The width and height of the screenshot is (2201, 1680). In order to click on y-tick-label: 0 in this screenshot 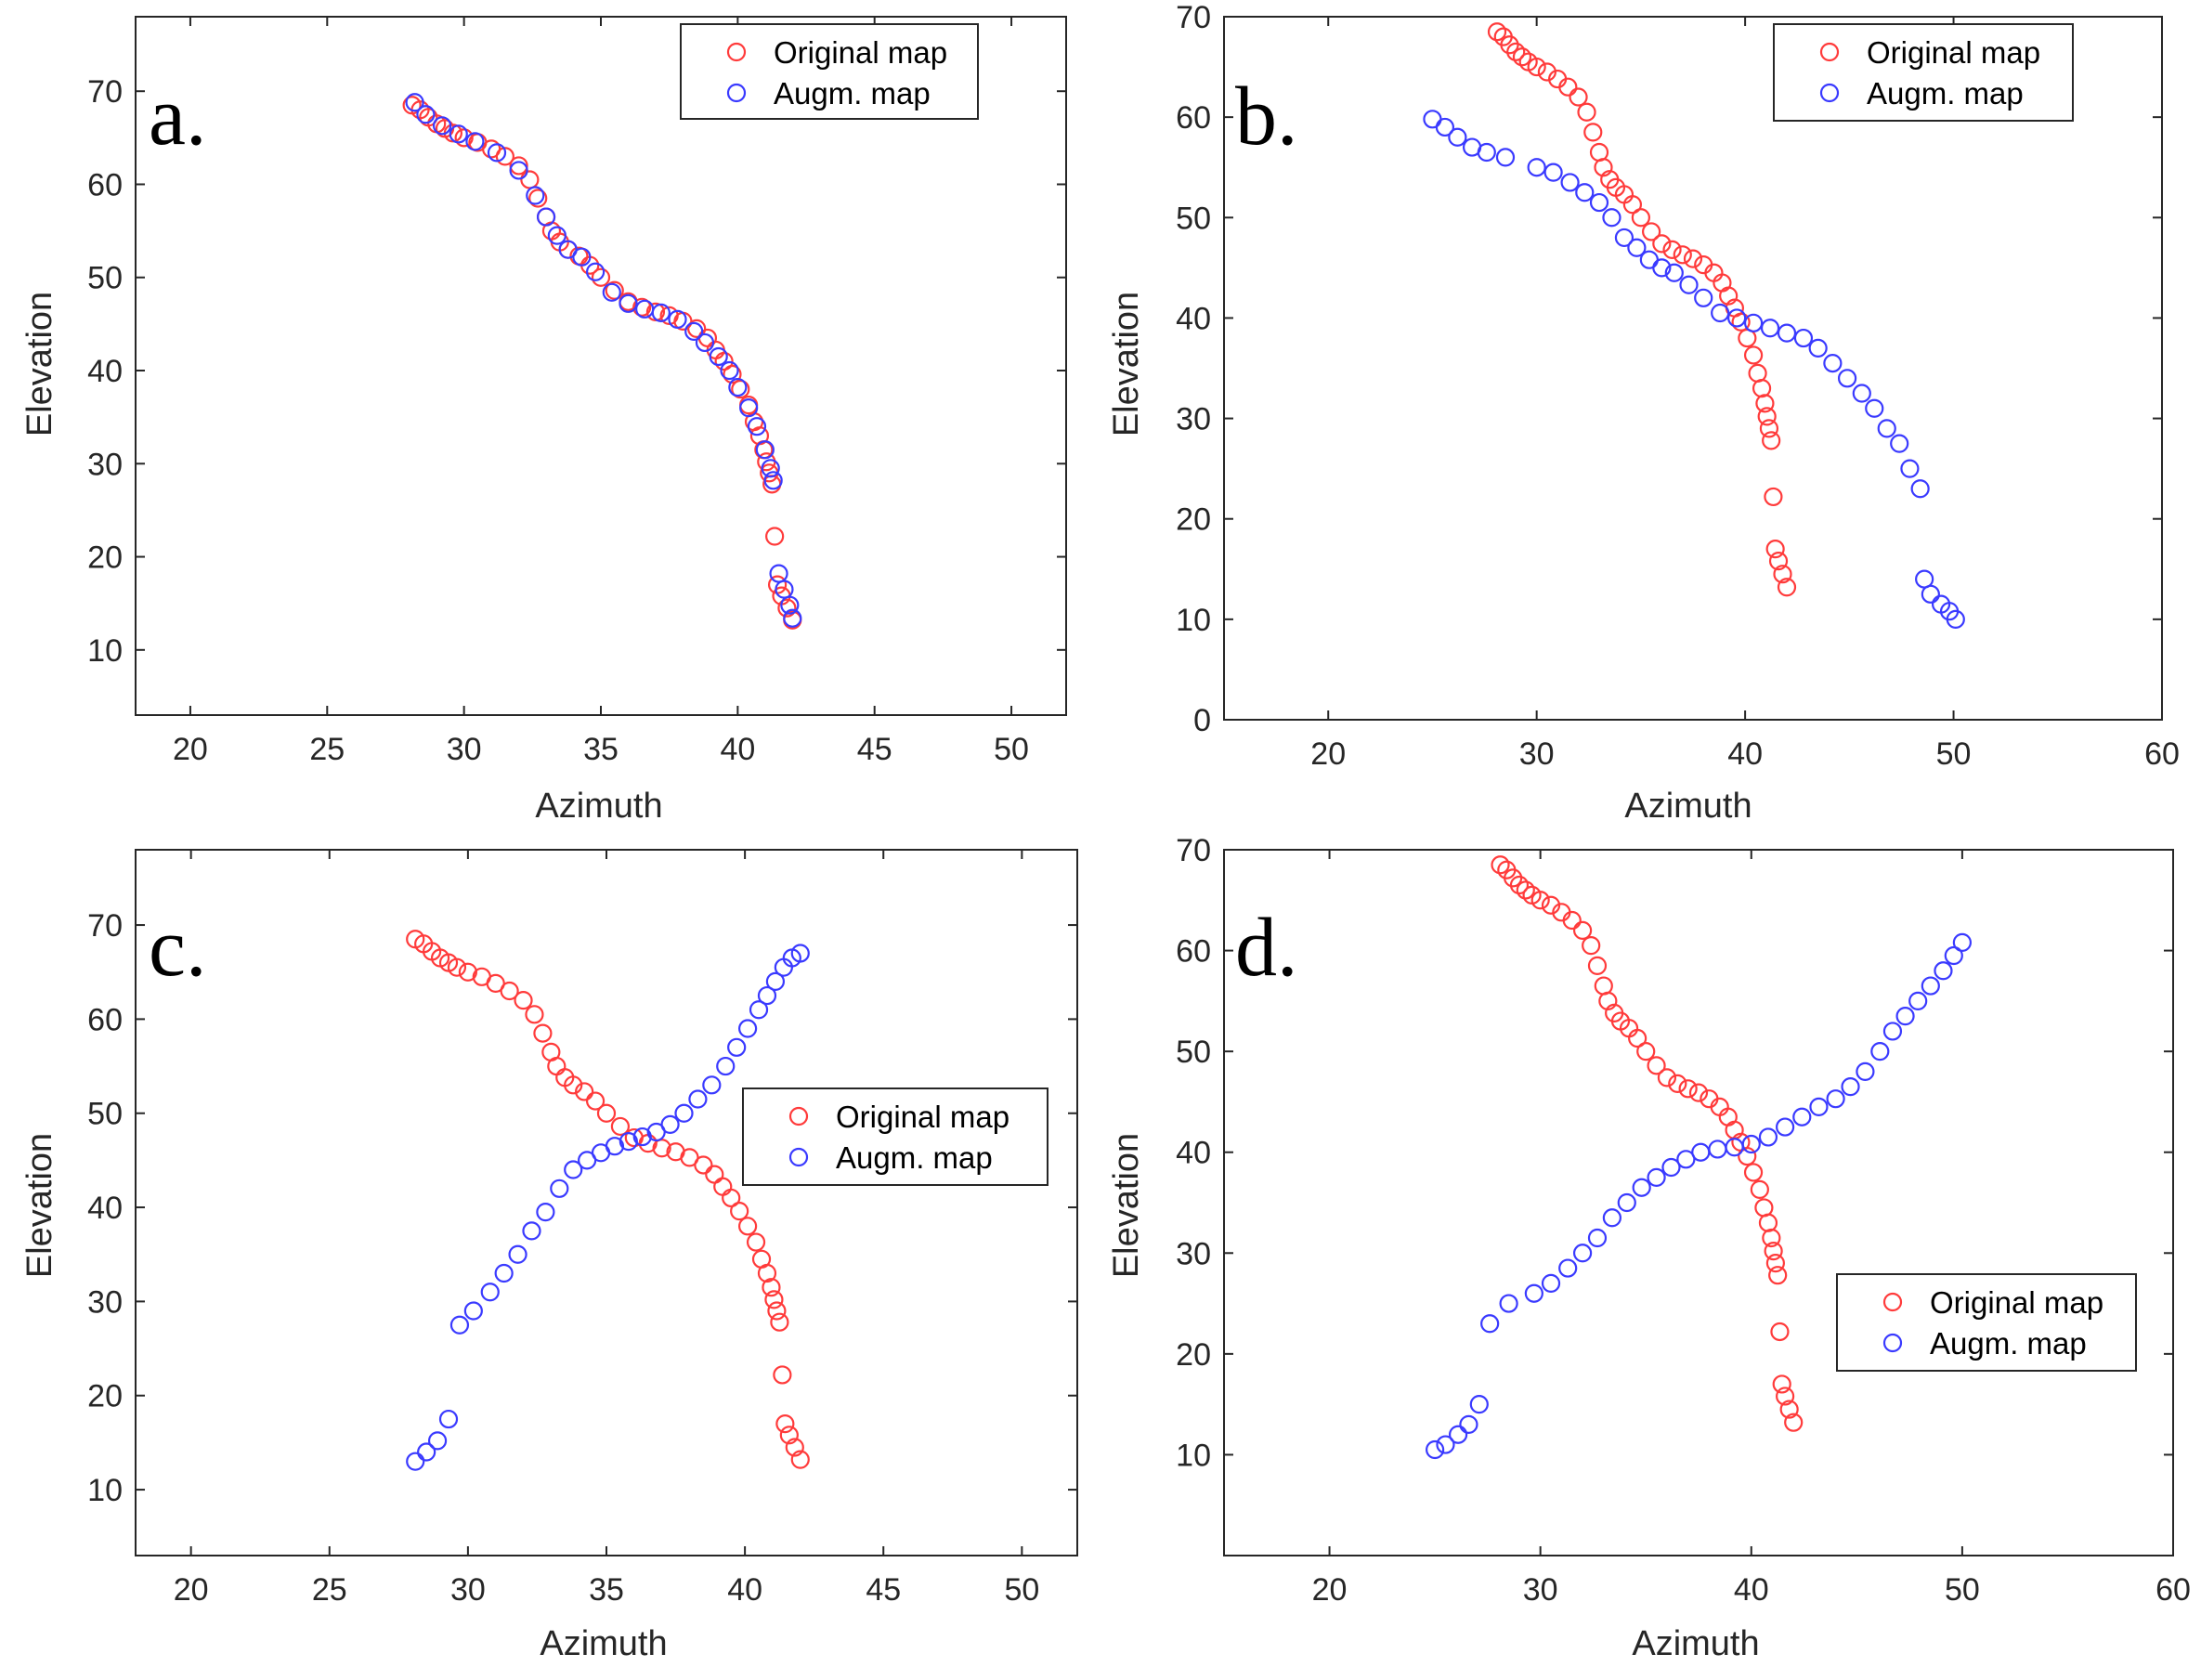, I will do `click(1202, 720)`.